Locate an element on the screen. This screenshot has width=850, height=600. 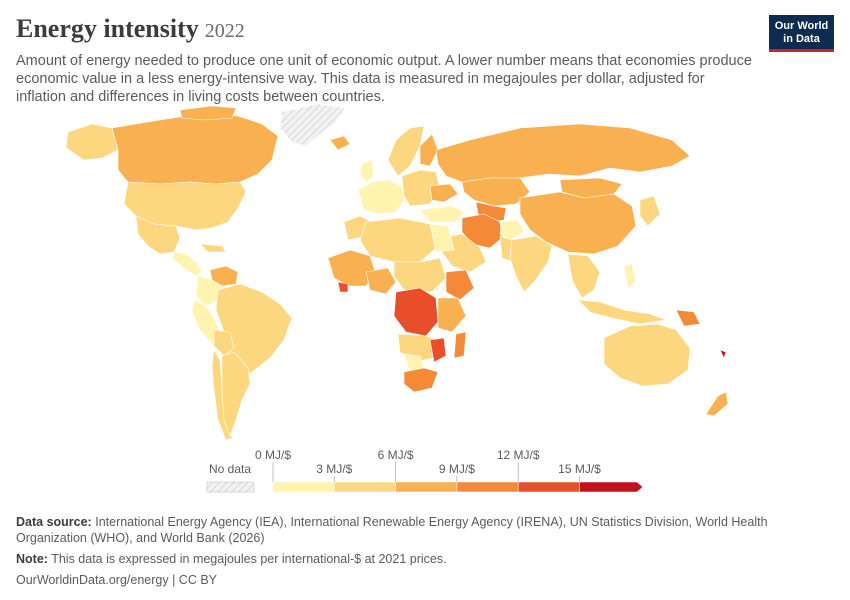
country-canada is located at coordinates (195, 149).